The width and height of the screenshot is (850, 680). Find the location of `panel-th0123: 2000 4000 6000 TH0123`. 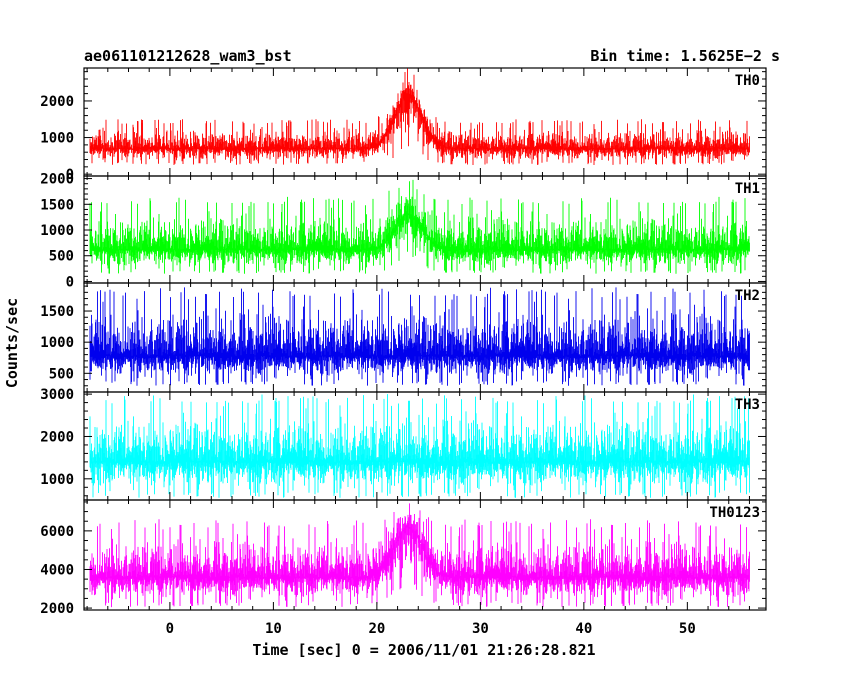

panel-th0123: 2000 4000 6000 TH0123 is located at coordinates (403, 558).